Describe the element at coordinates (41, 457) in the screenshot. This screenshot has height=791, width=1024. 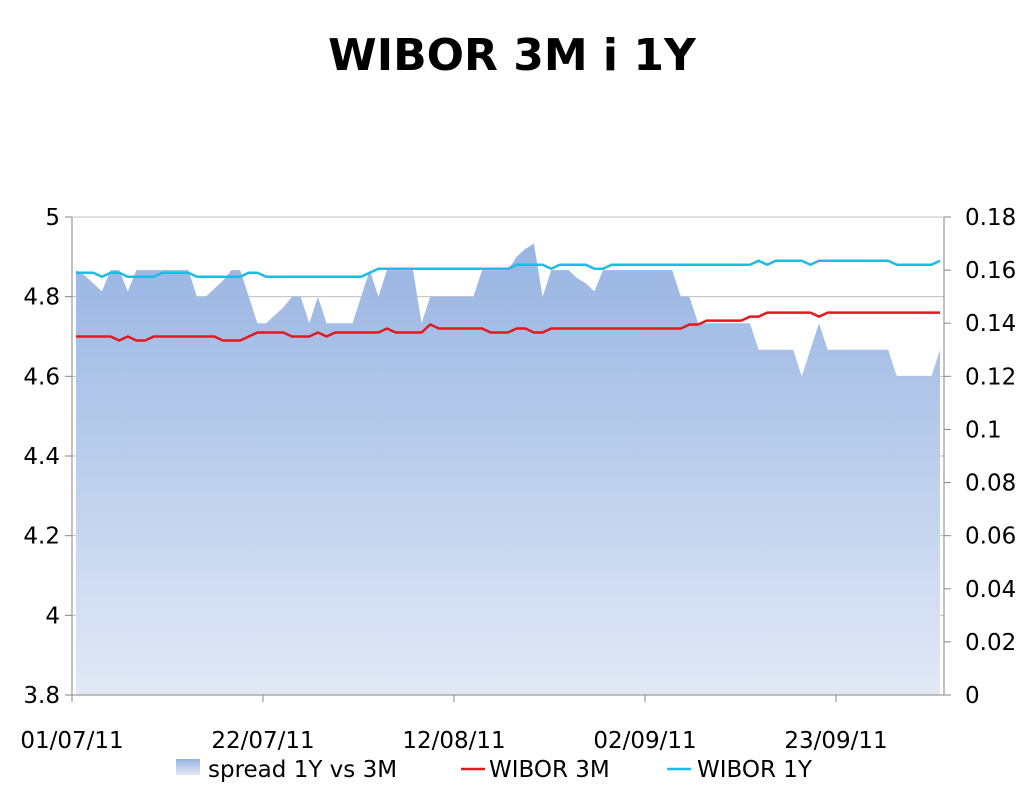
I see `y-left-tick-label: 4.4` at that location.